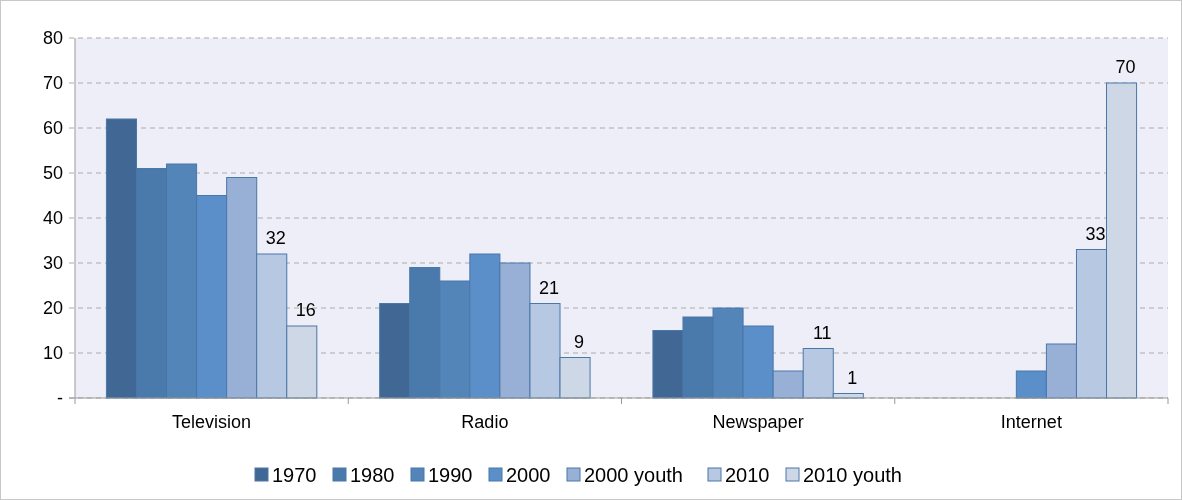  What do you see at coordinates (52, 353) in the screenshot?
I see `y-tick-label: 10` at bounding box center [52, 353].